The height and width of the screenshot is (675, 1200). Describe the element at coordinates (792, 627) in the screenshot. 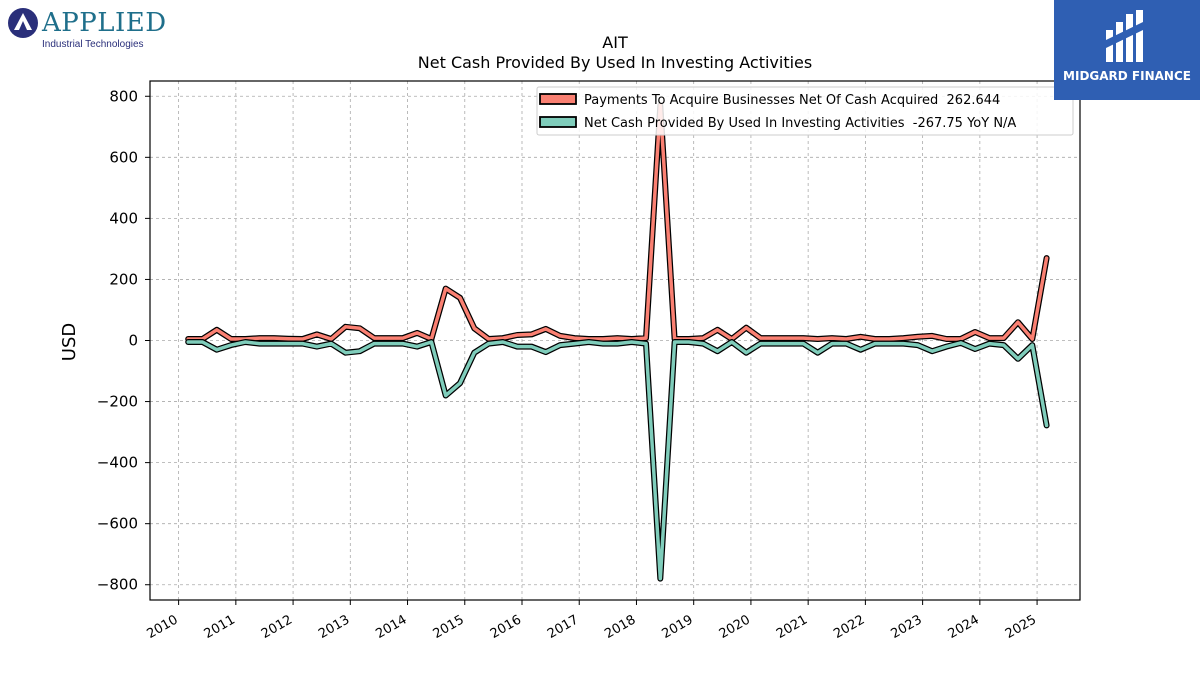

I see `x-tick-label: 2021` at that location.